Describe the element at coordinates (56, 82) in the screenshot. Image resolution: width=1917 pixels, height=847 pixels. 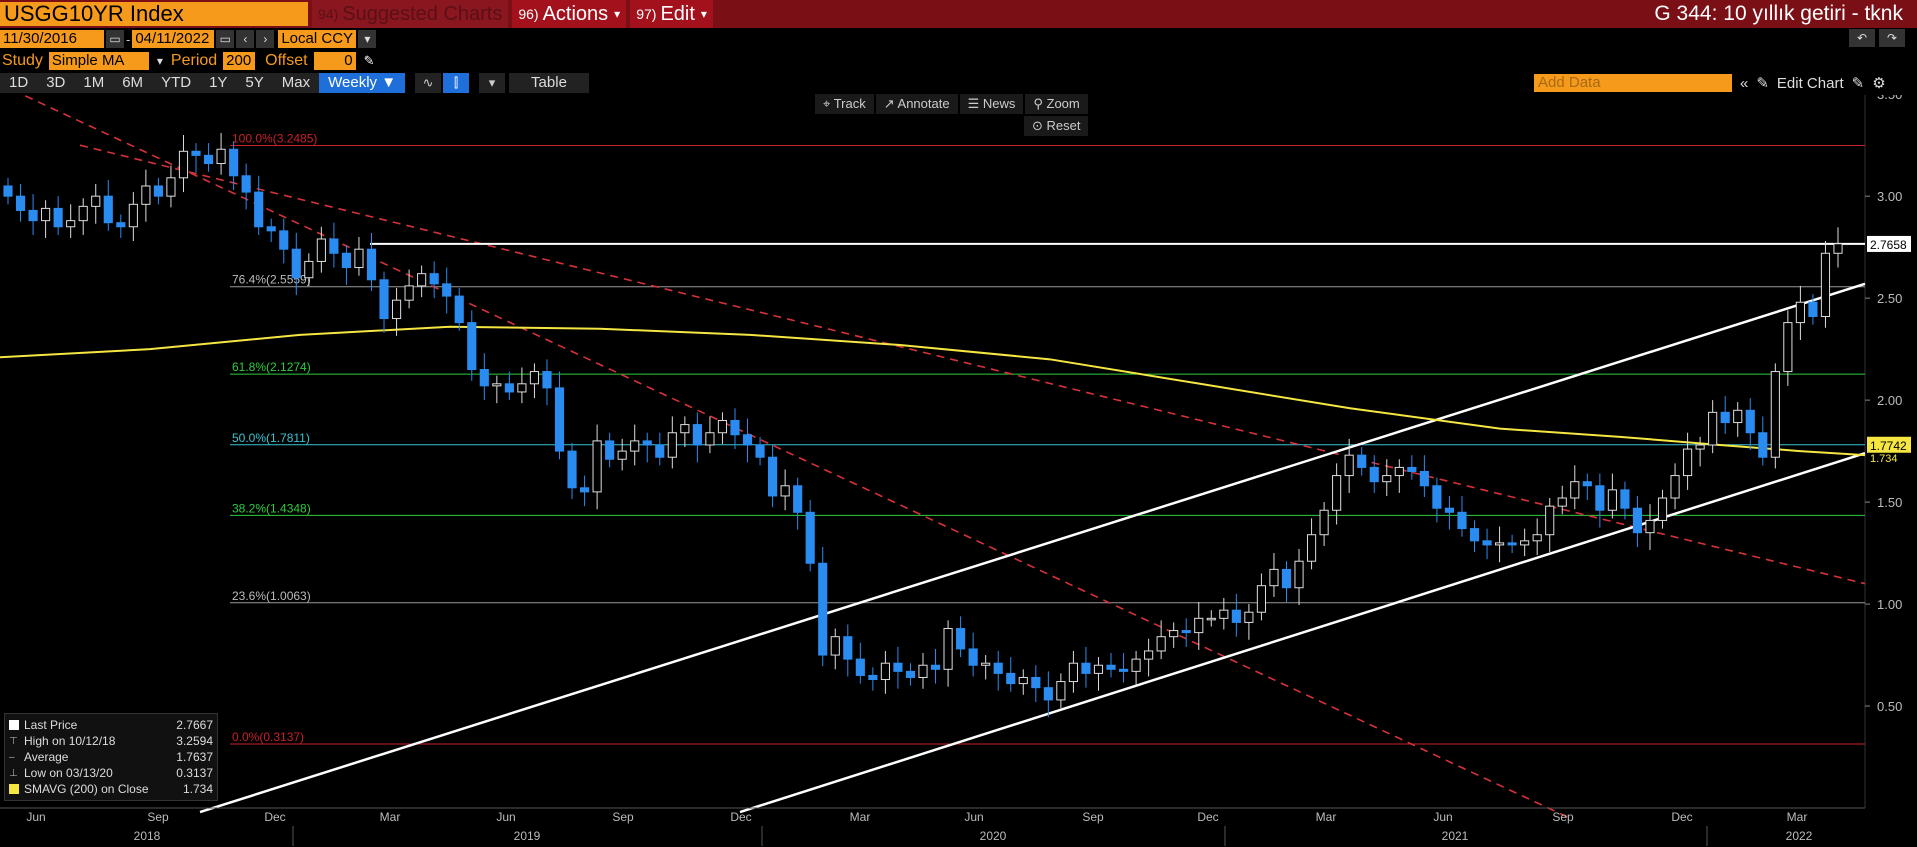
I see `period-3d-button: 3D` at that location.